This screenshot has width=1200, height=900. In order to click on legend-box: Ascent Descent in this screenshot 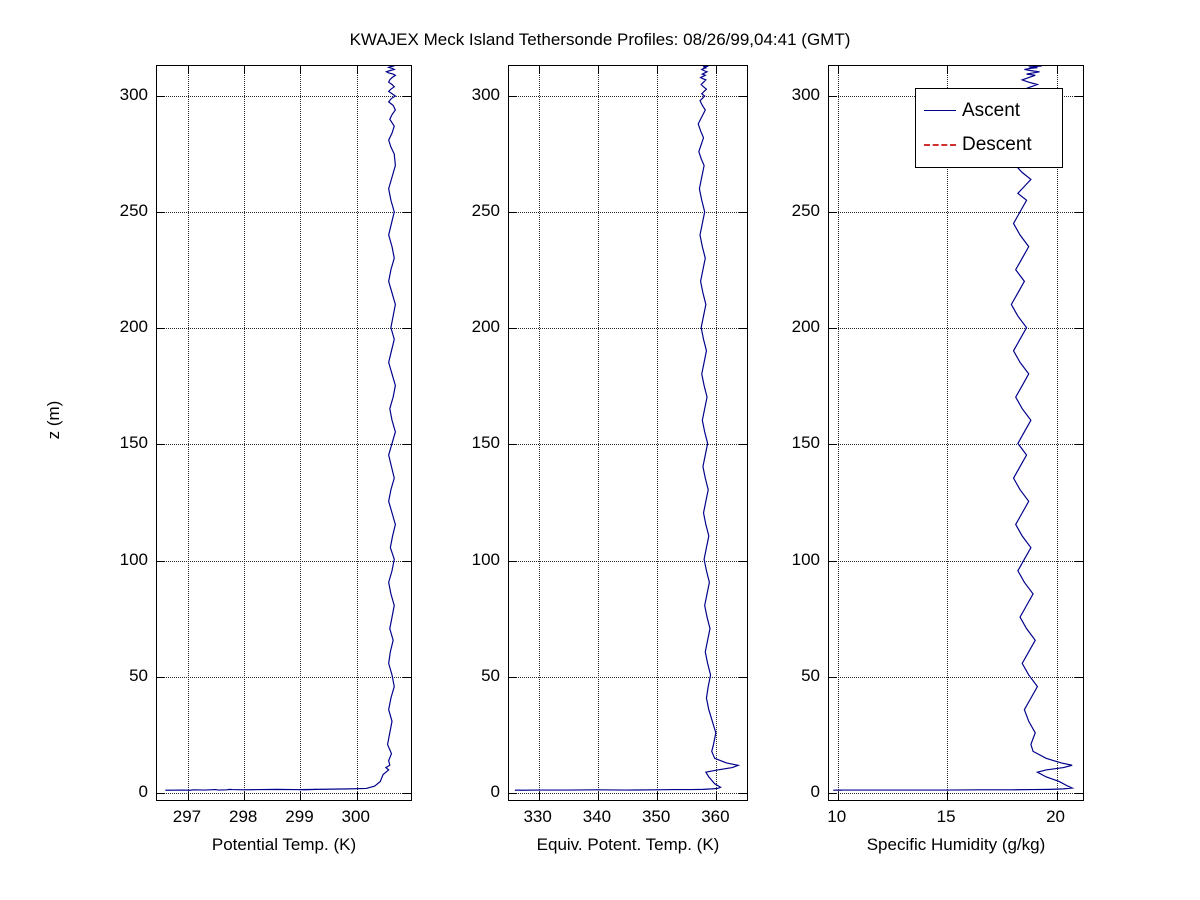, I will do `click(989, 128)`.